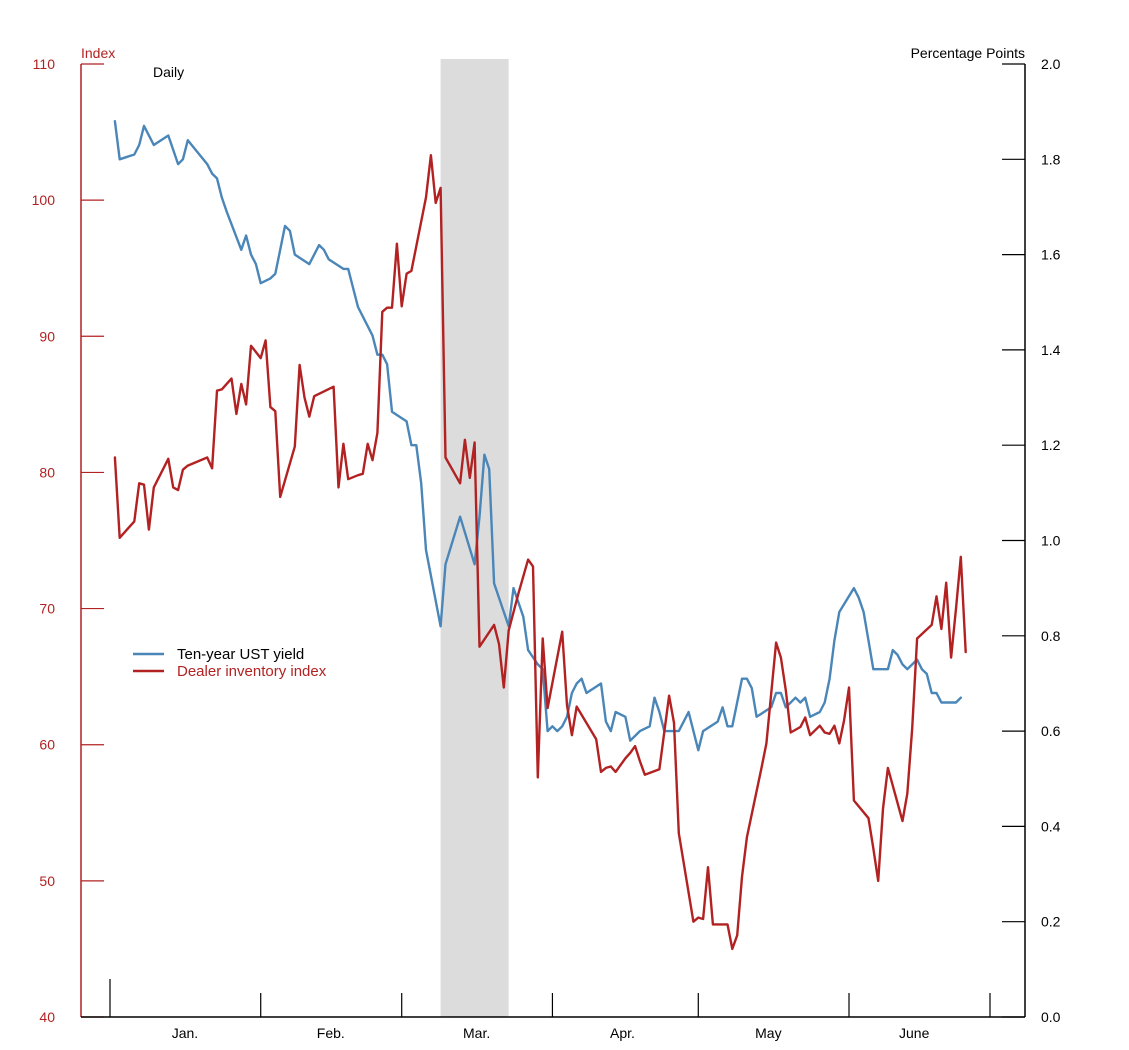 Image resolution: width=1129 pixels, height=1050 pixels. Describe the element at coordinates (47, 609) in the screenshot. I see `left-axis-tick-label: 70` at that location.